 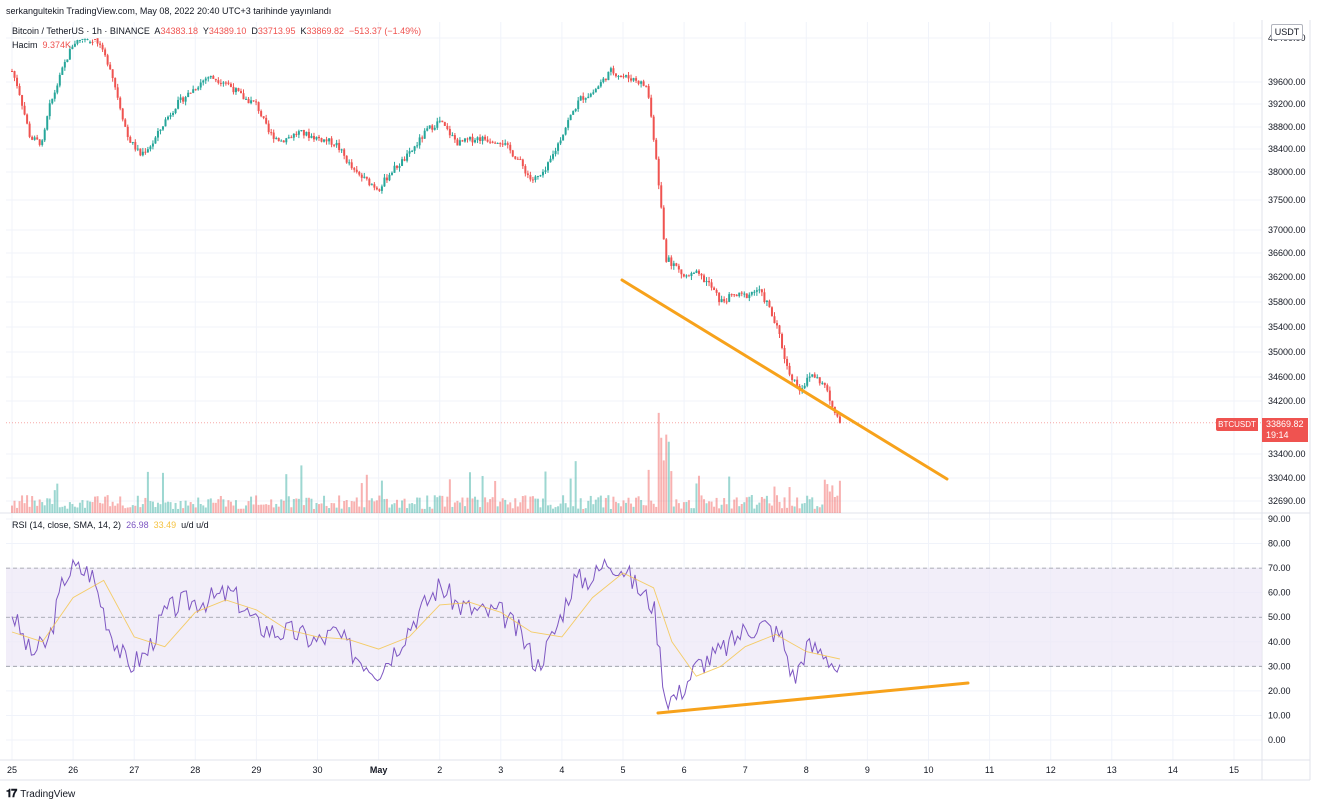 I want to click on volume-label: Hacim, so click(x=25, y=45).